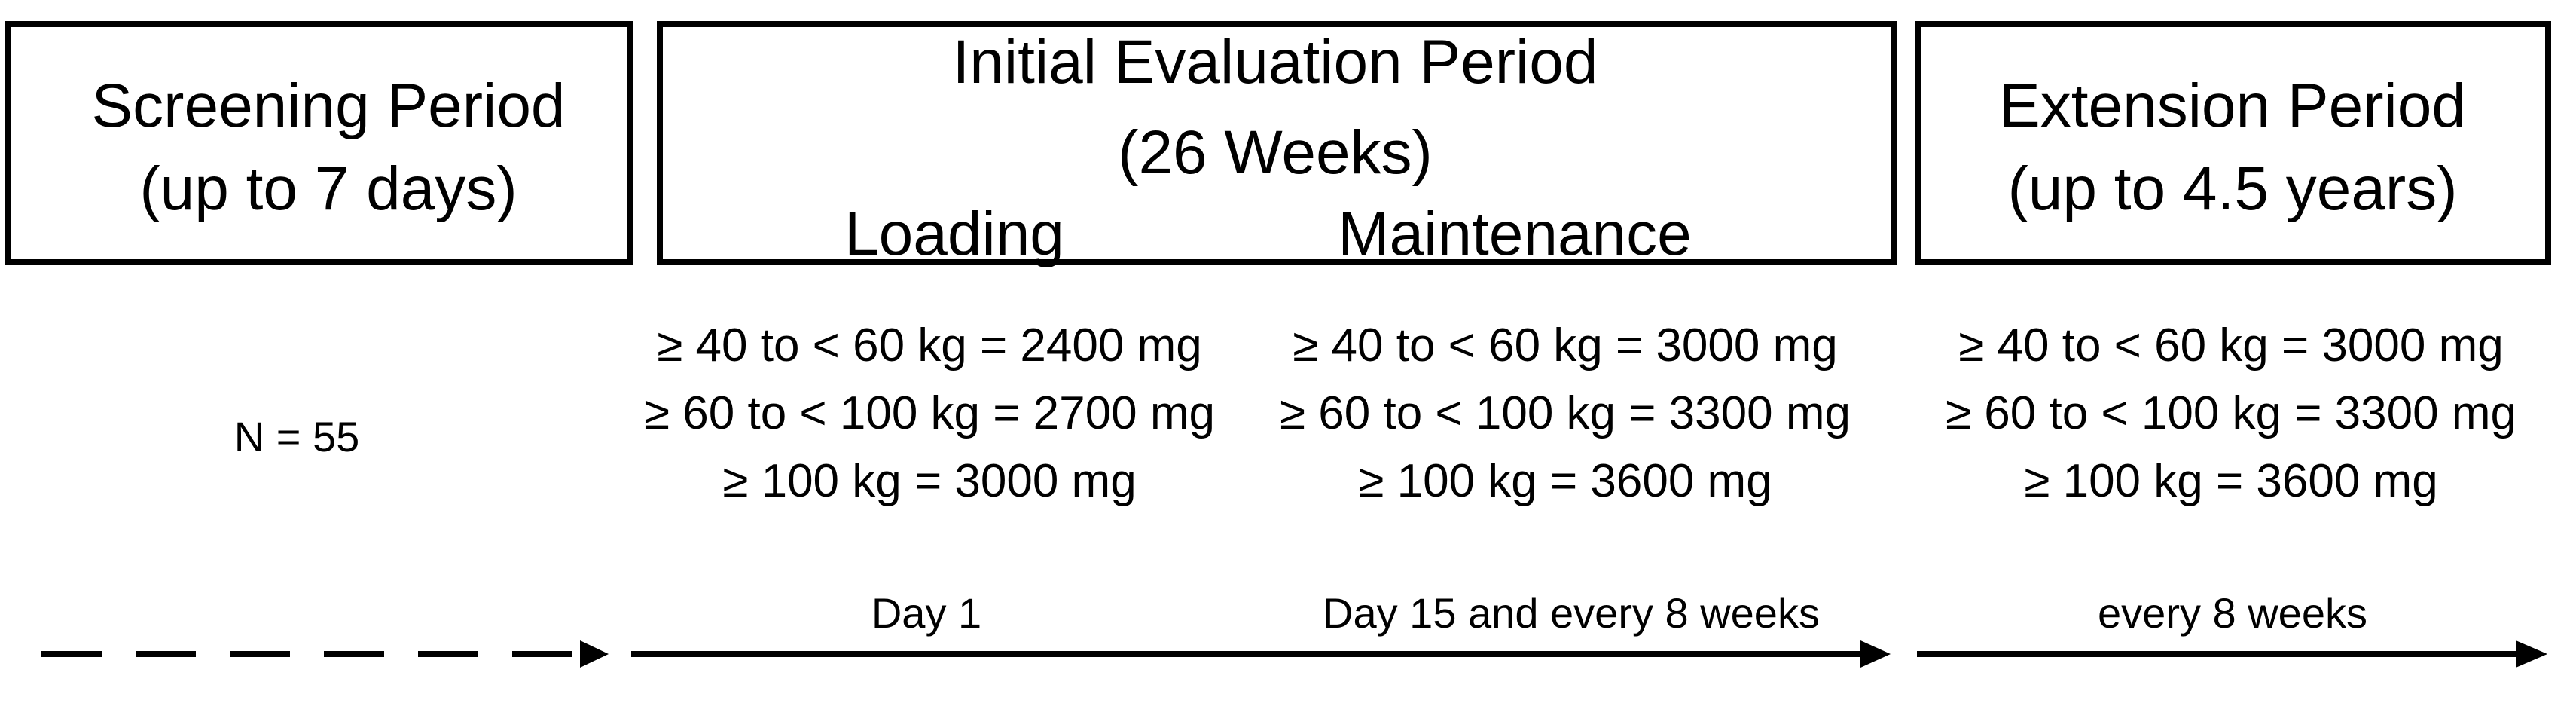 The height and width of the screenshot is (706, 2576). Describe the element at coordinates (929, 413) in the screenshot. I see `loading-dose-line-2: ≥ 60 to < 100 kg = 2700 mg` at that location.